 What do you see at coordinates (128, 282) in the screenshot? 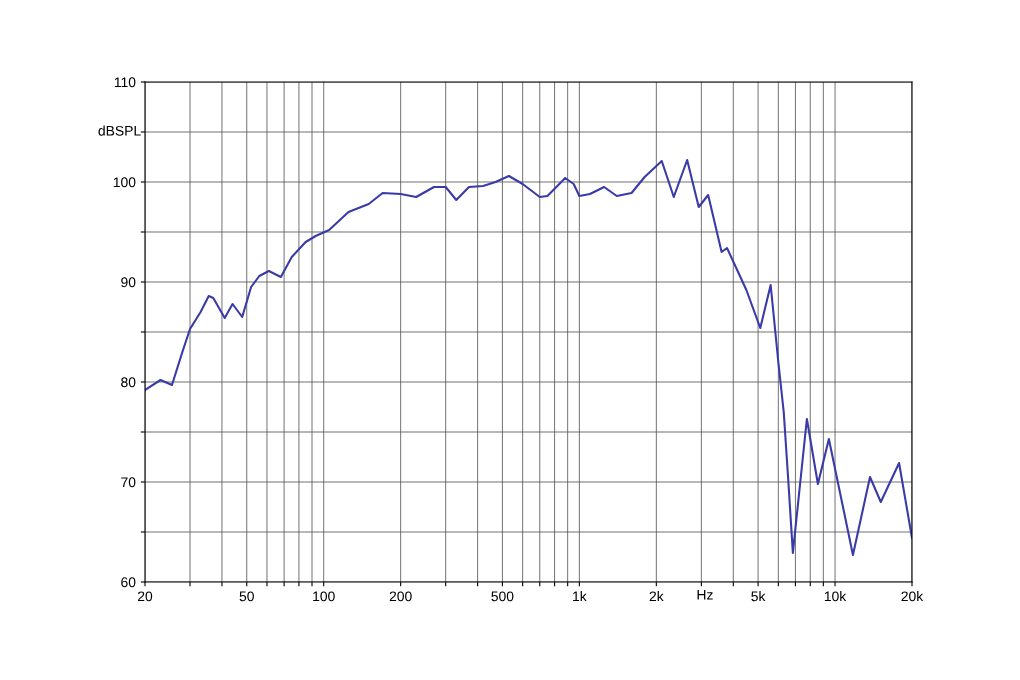
I see `y-tick-label: 90` at bounding box center [128, 282].